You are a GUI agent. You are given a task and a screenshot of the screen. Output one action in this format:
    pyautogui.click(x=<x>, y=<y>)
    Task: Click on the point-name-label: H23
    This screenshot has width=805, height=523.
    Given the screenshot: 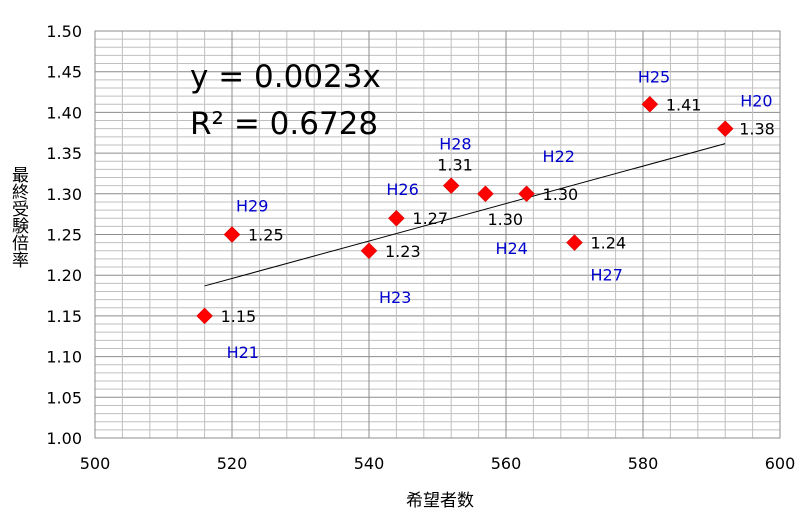 What is the action you would take?
    pyautogui.click(x=395, y=297)
    